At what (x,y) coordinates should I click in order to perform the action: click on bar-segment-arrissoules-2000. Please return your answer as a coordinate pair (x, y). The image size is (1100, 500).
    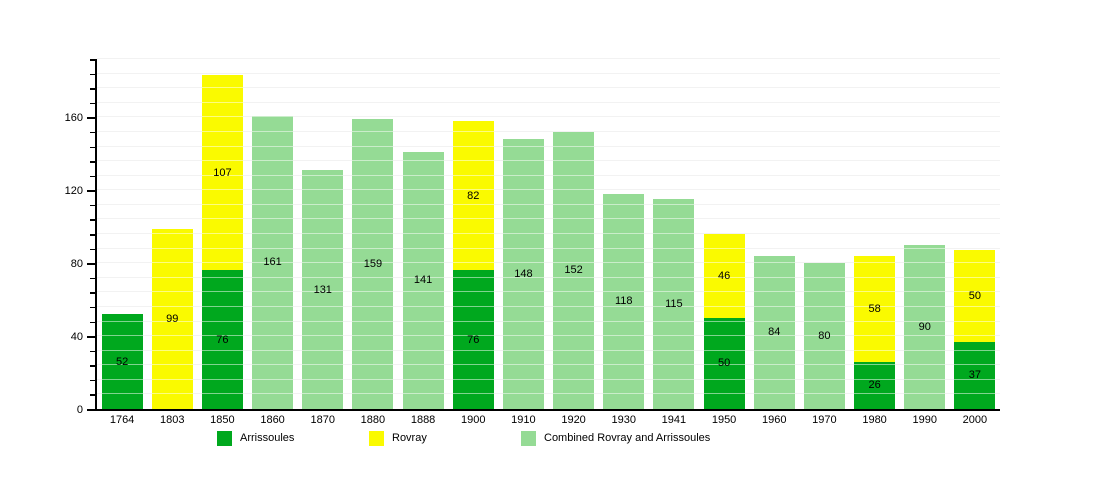
    Looking at the image, I should click on (975, 375).